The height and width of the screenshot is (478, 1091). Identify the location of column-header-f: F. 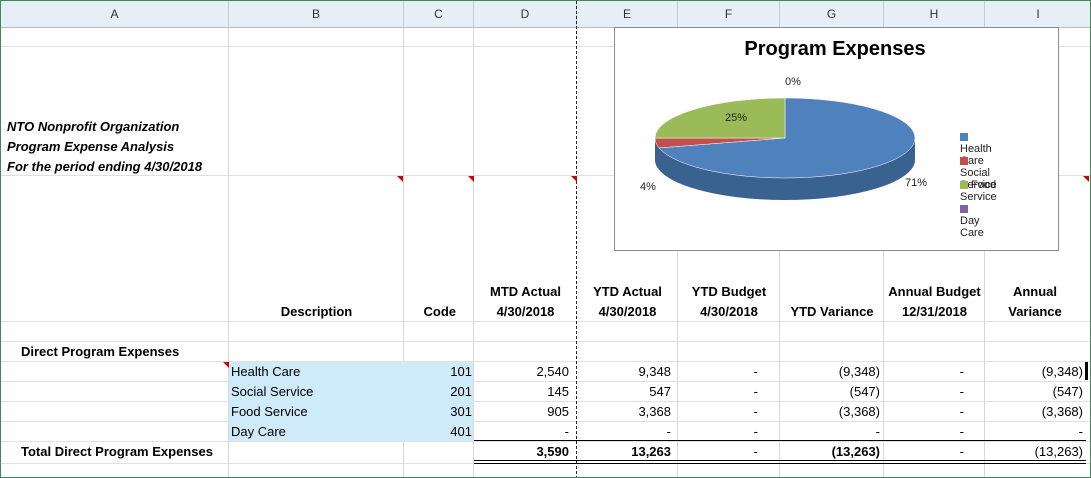
(729, 14).